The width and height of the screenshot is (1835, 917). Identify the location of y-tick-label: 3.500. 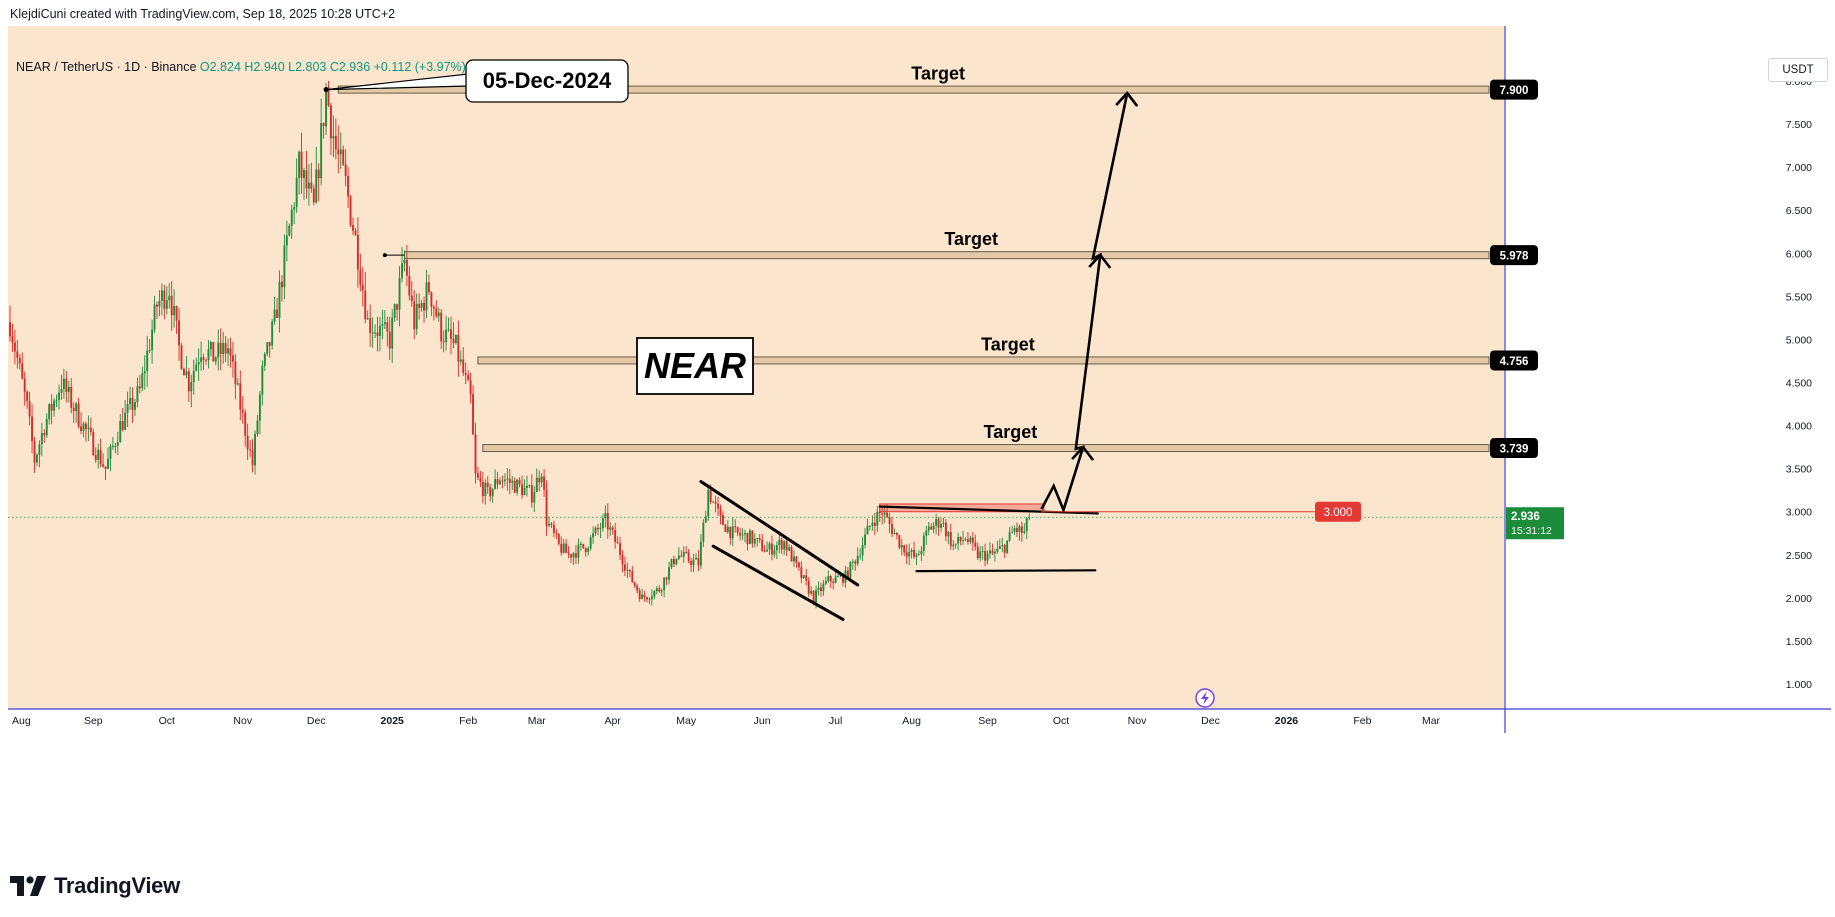
(1799, 470).